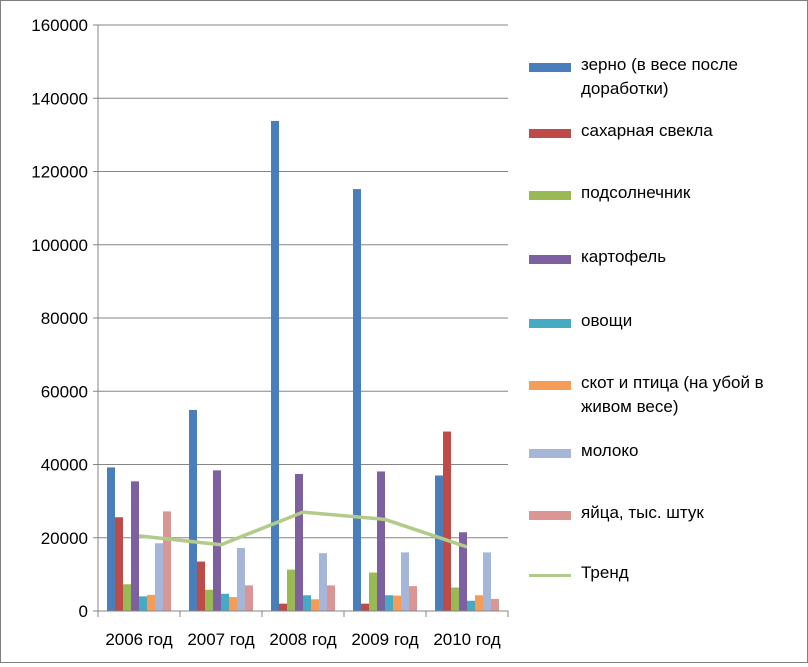  What do you see at coordinates (83, 611) in the screenshot?
I see `y-tick-label: 0` at bounding box center [83, 611].